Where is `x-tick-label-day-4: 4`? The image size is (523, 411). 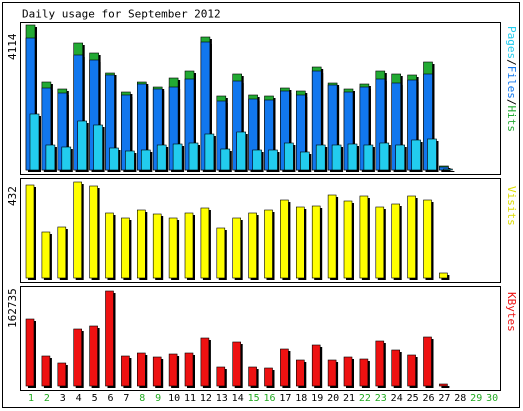
x-tick-label-day-4: 4 is located at coordinates (79, 398).